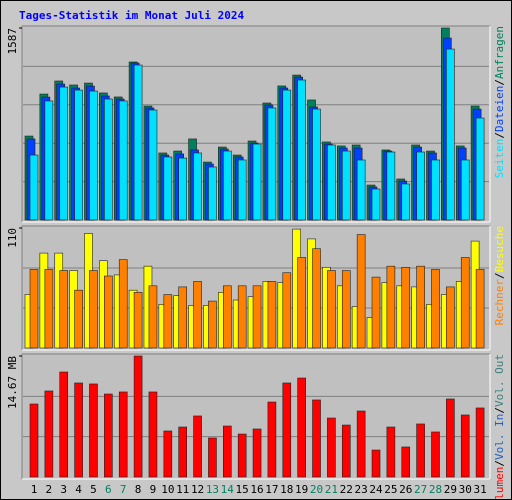  What do you see at coordinates (499, 302) in the screenshot?
I see `legend-entry: Rechner` at bounding box center [499, 302].